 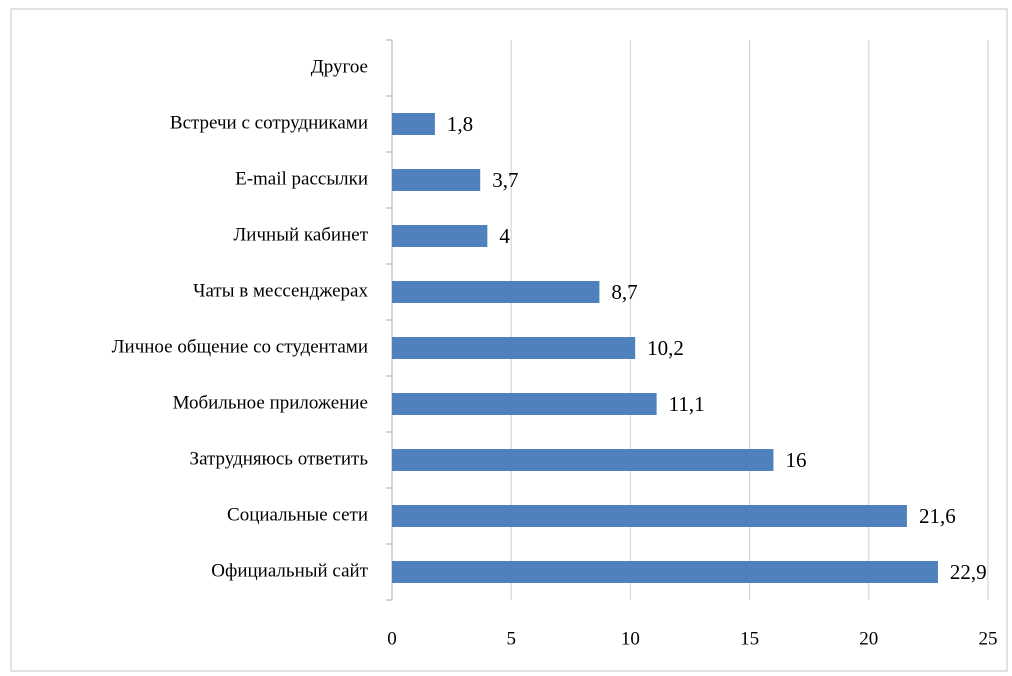 What do you see at coordinates (240, 346) in the screenshot?
I see `y-tick-label: Личное общение со студентами` at bounding box center [240, 346].